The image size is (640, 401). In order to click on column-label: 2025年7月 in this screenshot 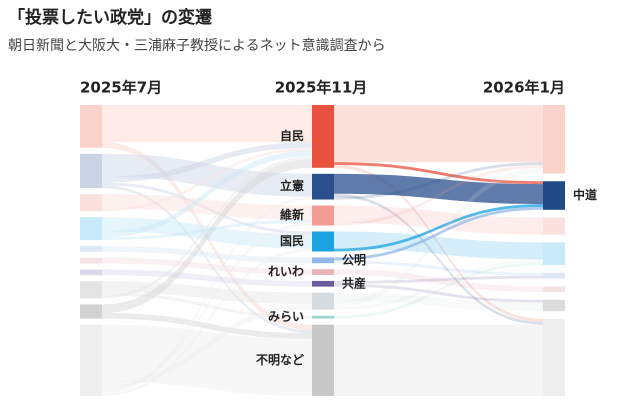, I will do `click(121, 88)`.